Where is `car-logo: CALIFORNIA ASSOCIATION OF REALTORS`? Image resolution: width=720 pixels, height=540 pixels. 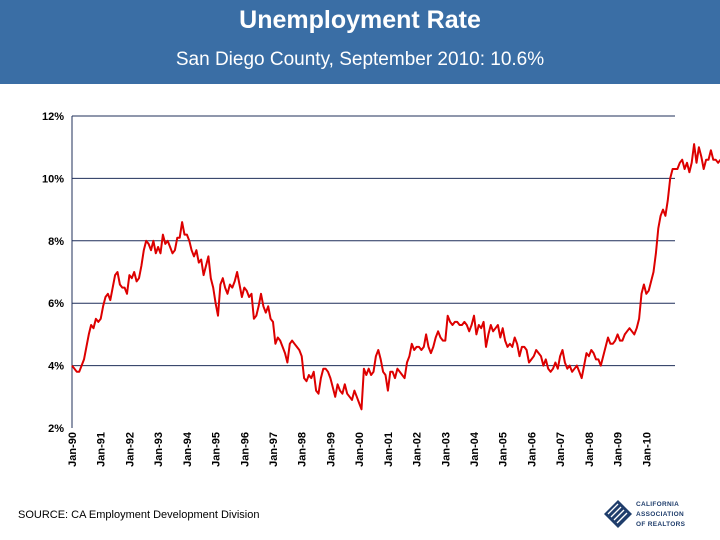
car-logo: CALIFORNIA ASSOCIATION OF REALTORS is located at coordinates (645, 514).